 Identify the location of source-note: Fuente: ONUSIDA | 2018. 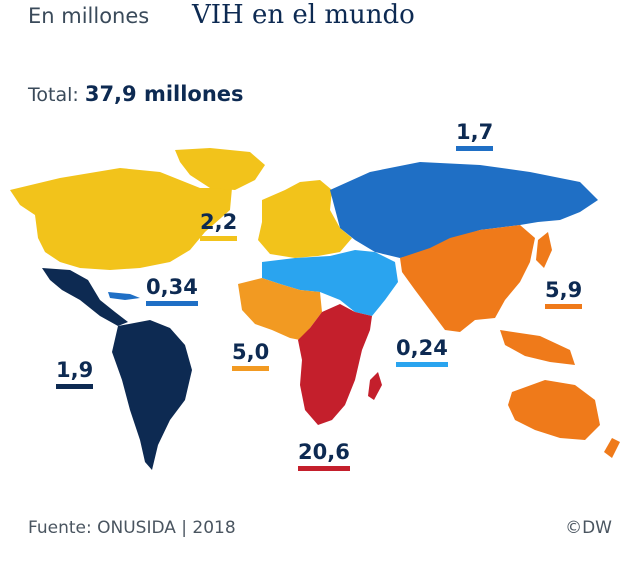
(132, 528).